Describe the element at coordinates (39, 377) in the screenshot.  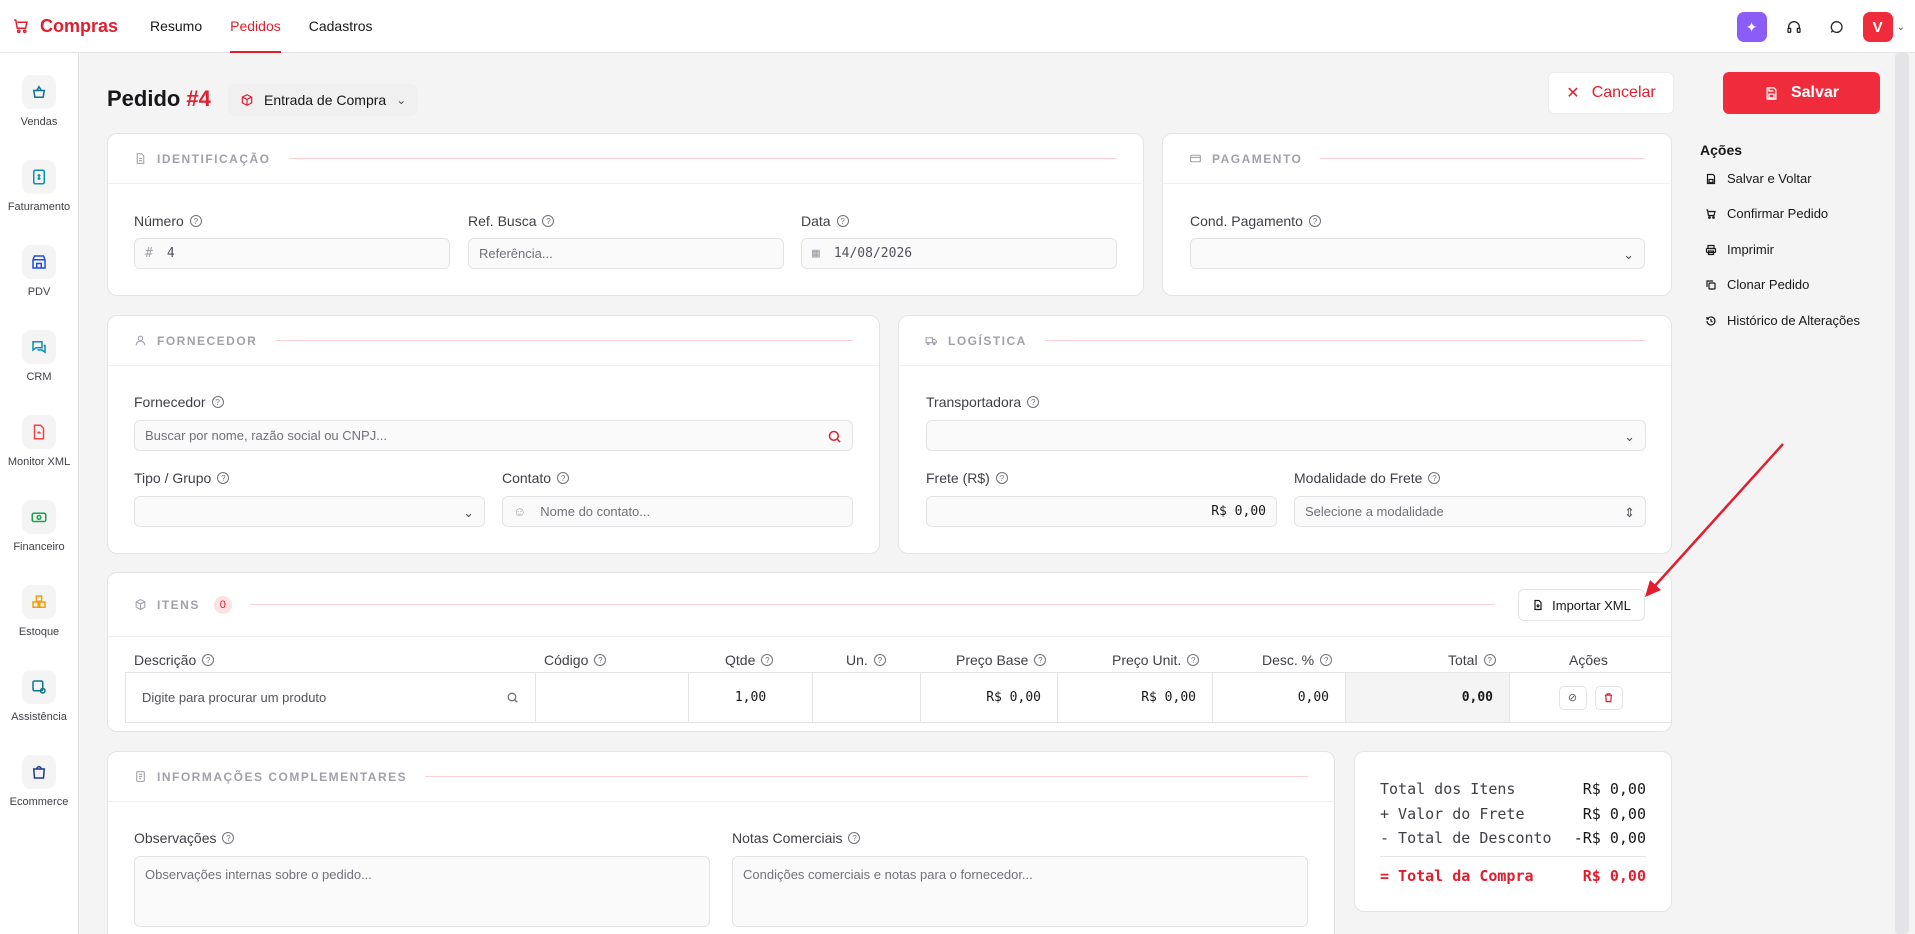
I see `sidebar-item-label: CRM` at that location.